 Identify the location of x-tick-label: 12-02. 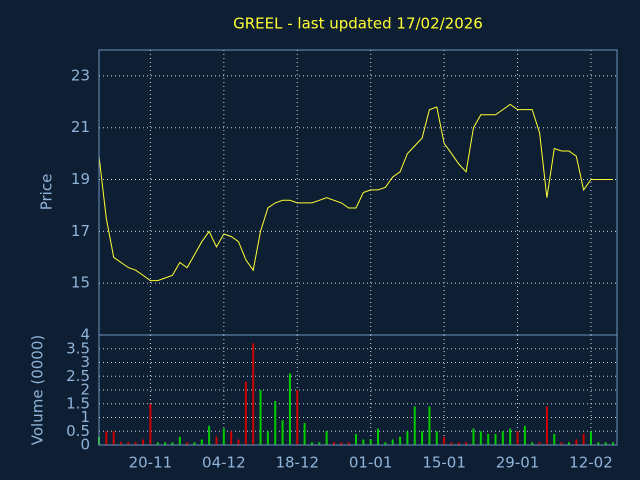
(591, 463).